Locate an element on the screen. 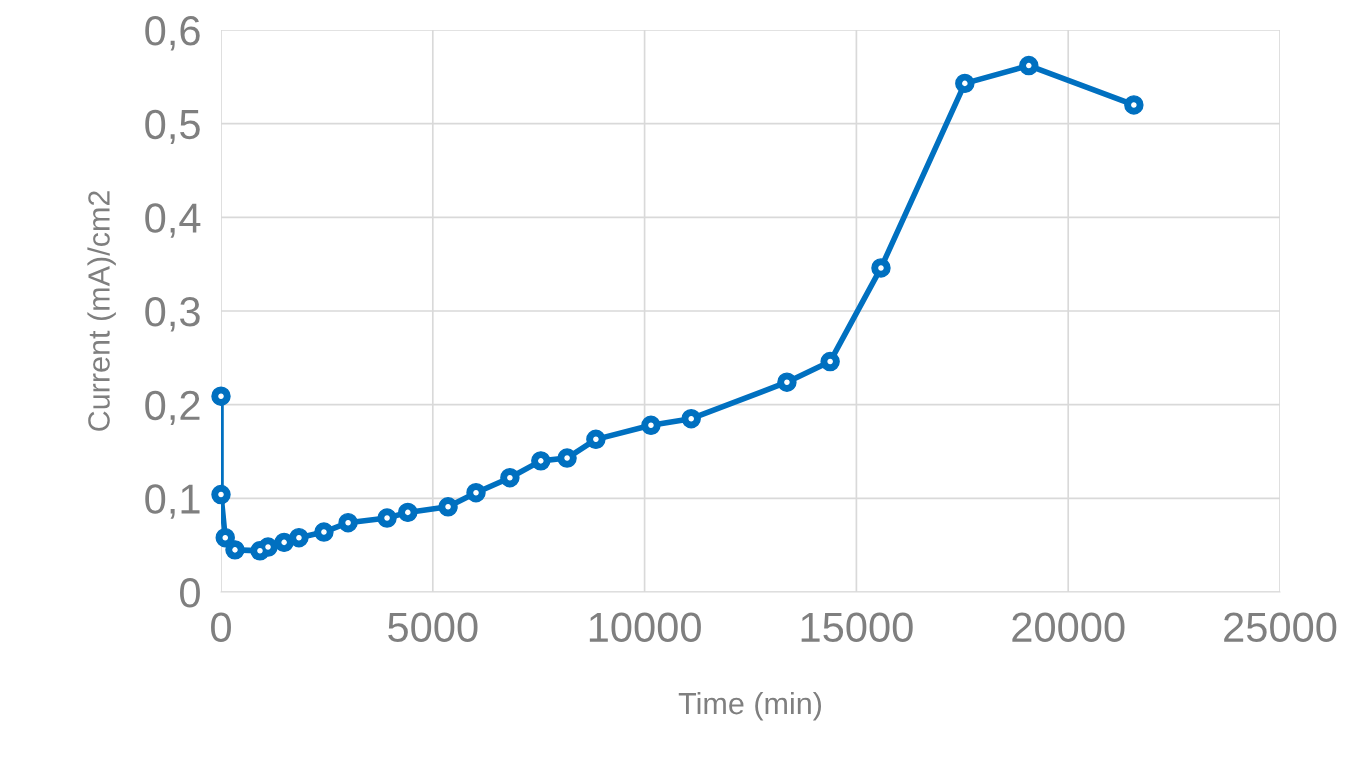  x-axis-title: Time (min) is located at coordinates (750, 706).